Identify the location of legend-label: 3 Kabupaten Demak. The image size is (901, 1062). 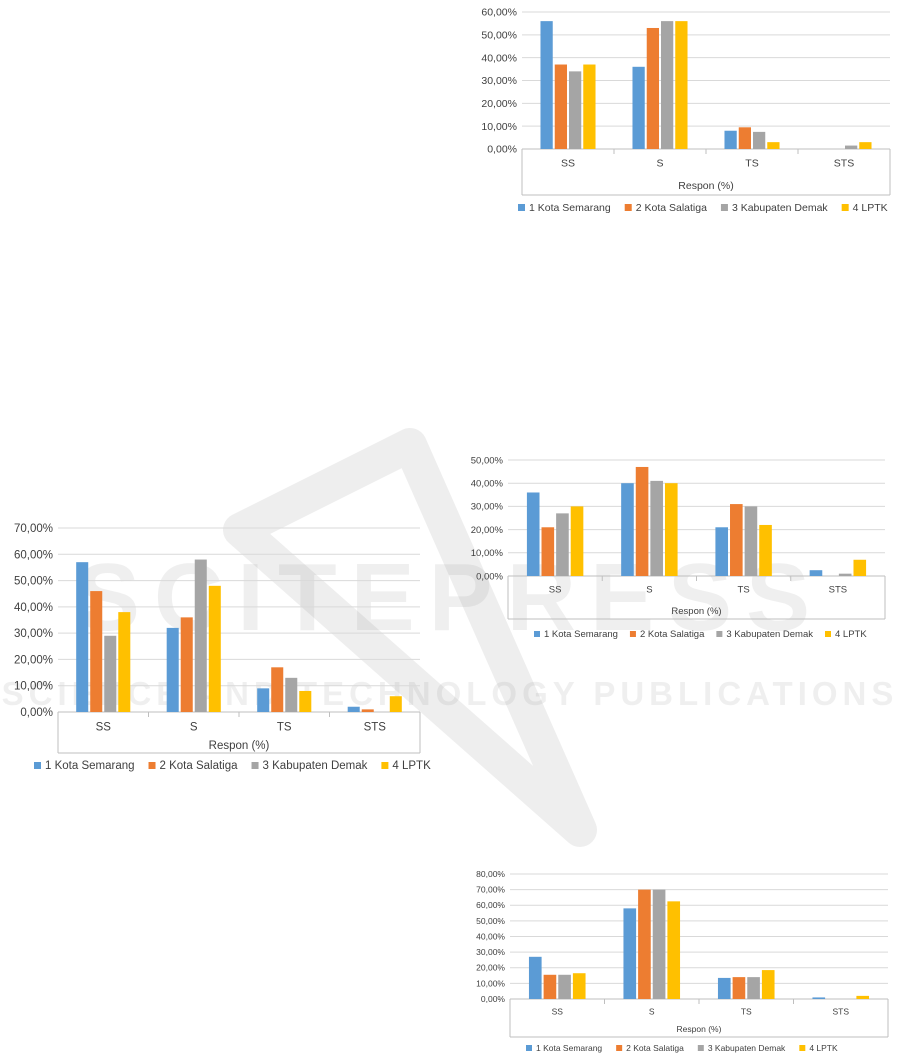
(780, 208).